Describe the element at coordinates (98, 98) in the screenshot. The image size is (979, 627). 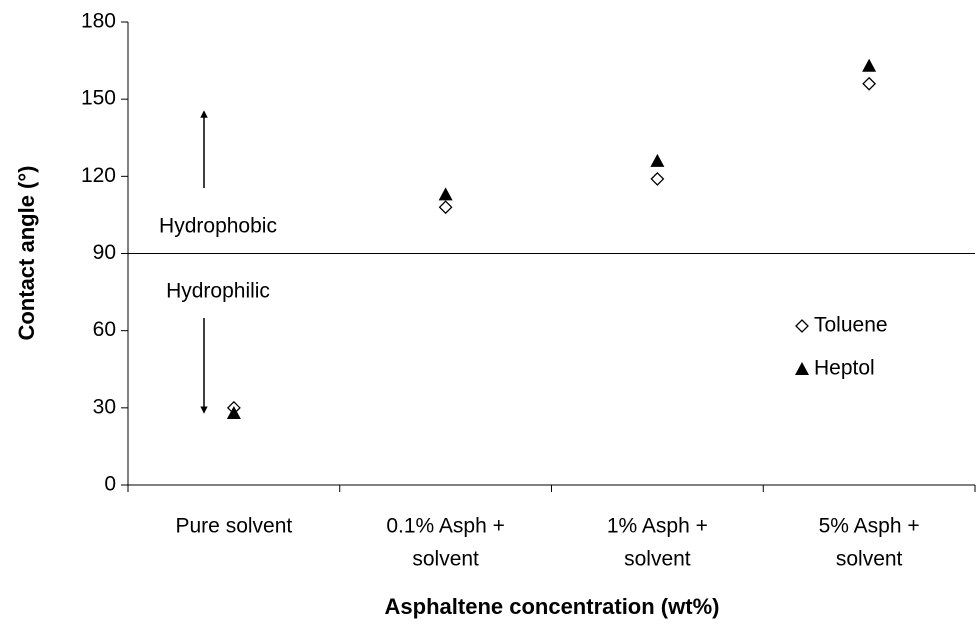
I see `y-tick-label: 150` at that location.